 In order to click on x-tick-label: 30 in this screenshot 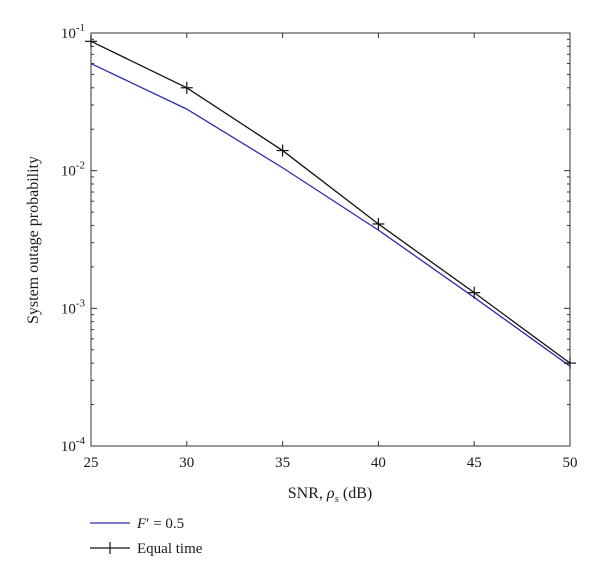, I will do `click(186, 463)`.